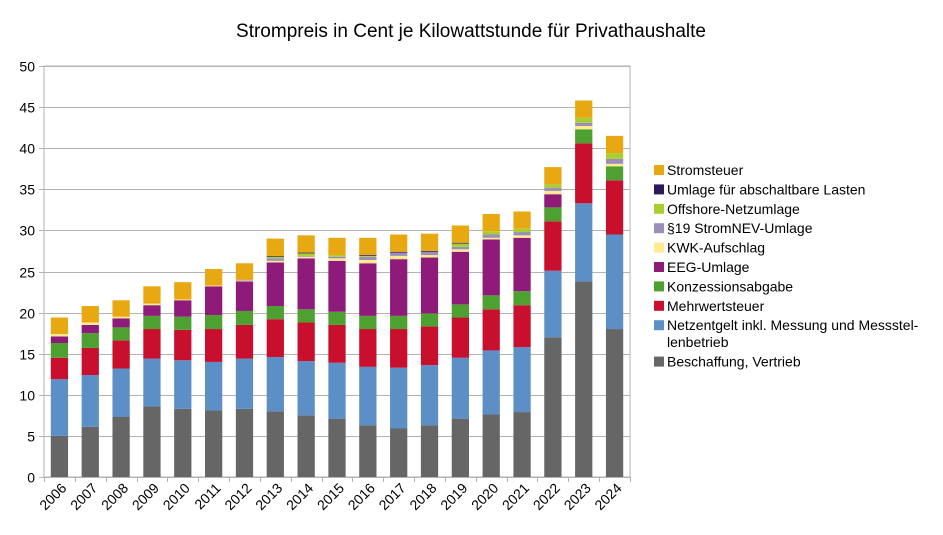 The height and width of the screenshot is (535, 943). What do you see at coordinates (27, 355) in the screenshot?
I see `y-tick-label: 15` at bounding box center [27, 355].